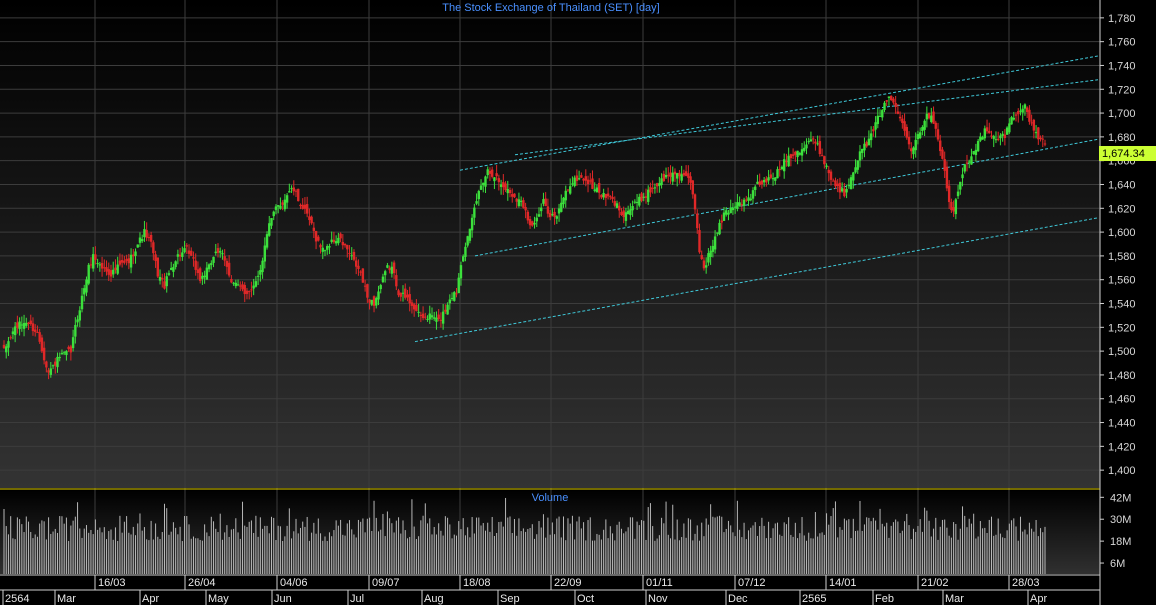 Image resolution: width=1156 pixels, height=605 pixels. I want to click on month-label-11: 2565, so click(814, 599).